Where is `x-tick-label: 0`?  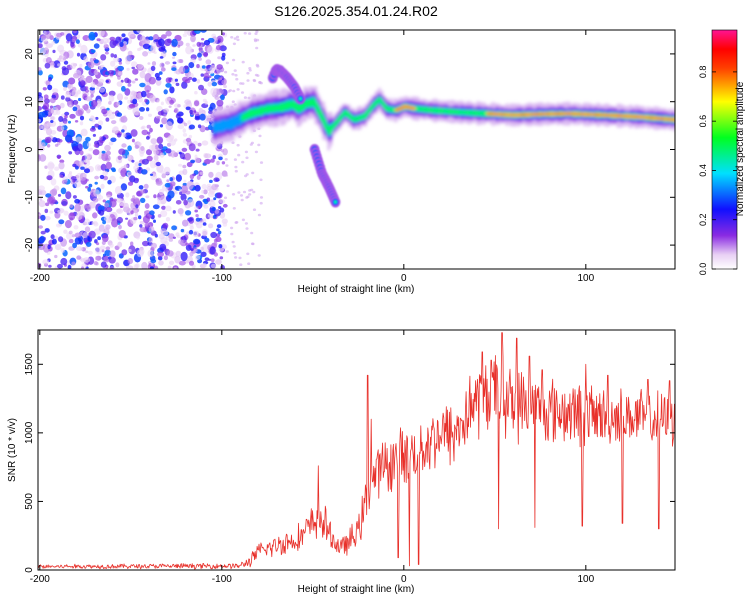
x-tick-label: 0 is located at coordinates (404, 579).